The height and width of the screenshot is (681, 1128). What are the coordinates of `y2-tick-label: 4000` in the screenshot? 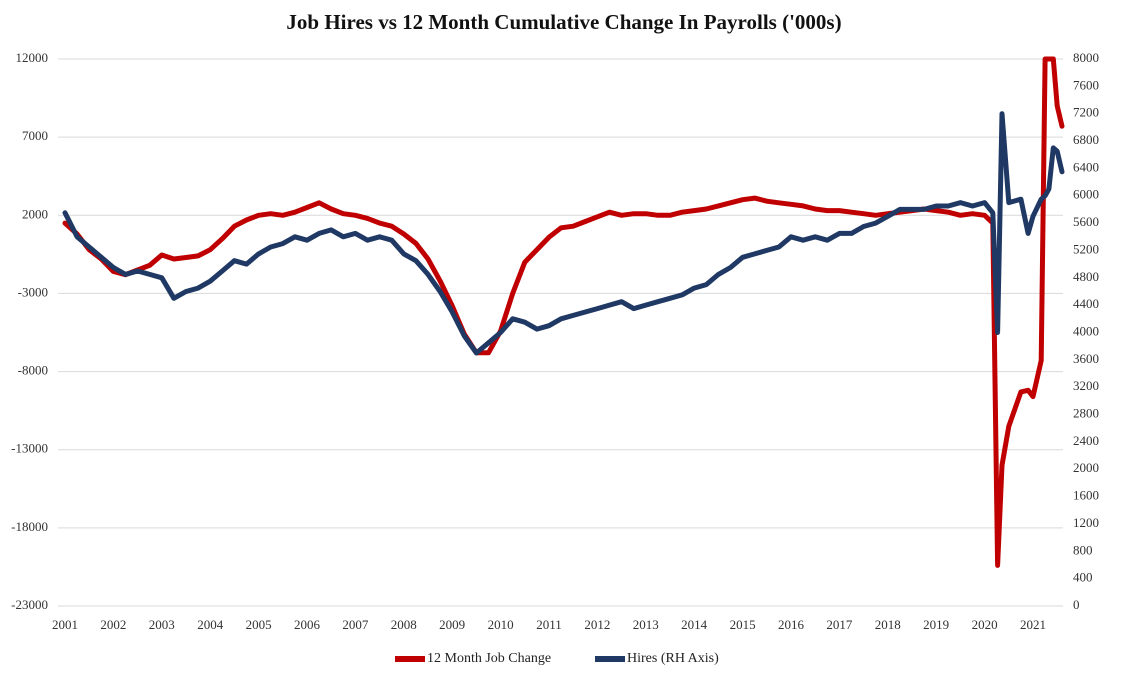 It's located at (1086, 330).